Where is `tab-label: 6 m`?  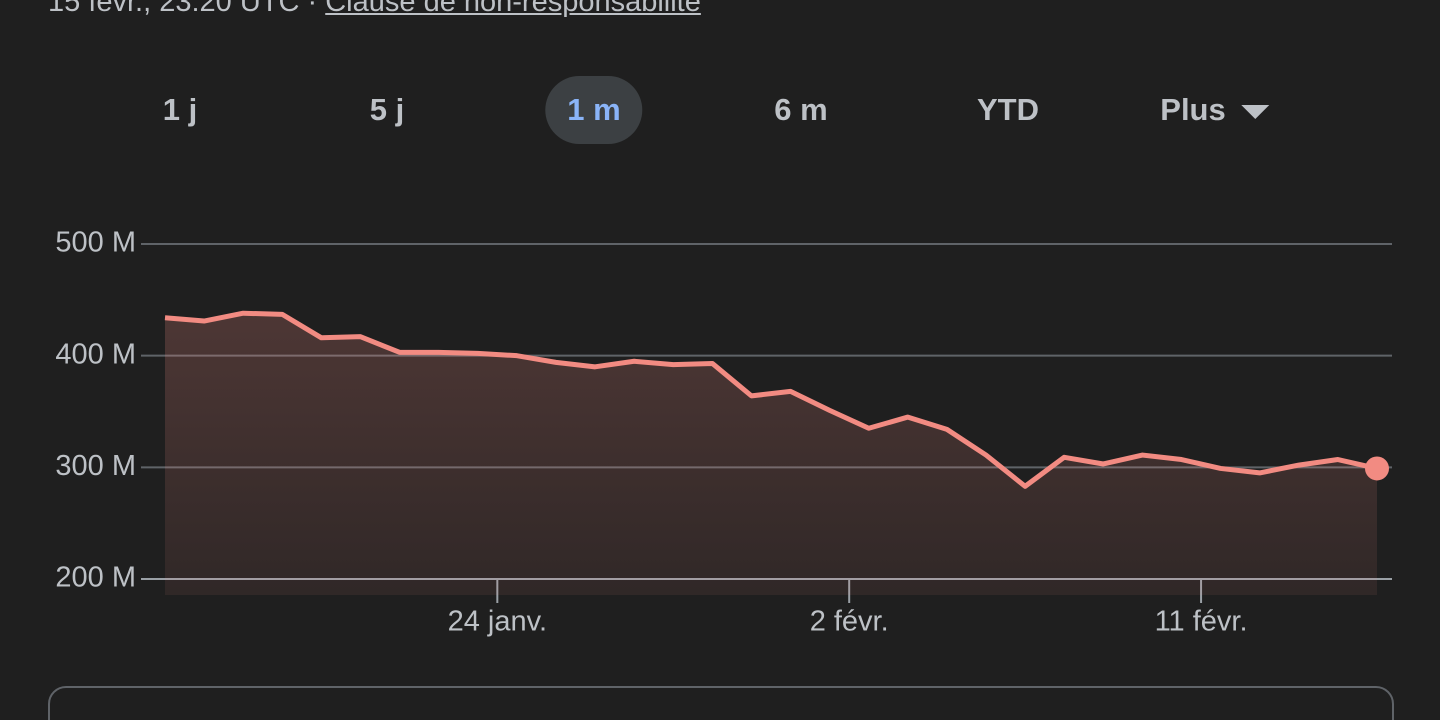
tab-label: 6 m is located at coordinates (801, 109).